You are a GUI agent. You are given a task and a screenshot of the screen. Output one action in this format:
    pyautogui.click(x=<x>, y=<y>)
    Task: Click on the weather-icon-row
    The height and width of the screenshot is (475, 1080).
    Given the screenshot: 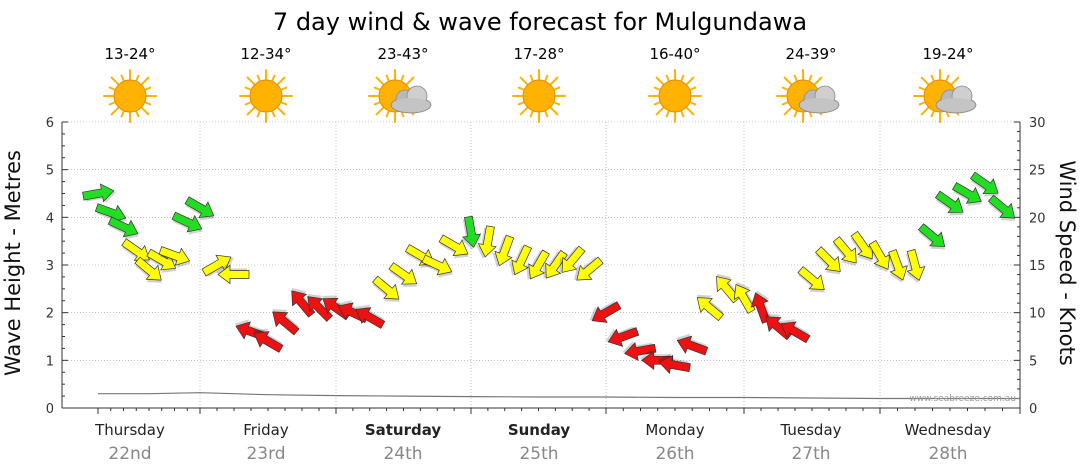 What is the action you would take?
    pyautogui.click(x=540, y=96)
    